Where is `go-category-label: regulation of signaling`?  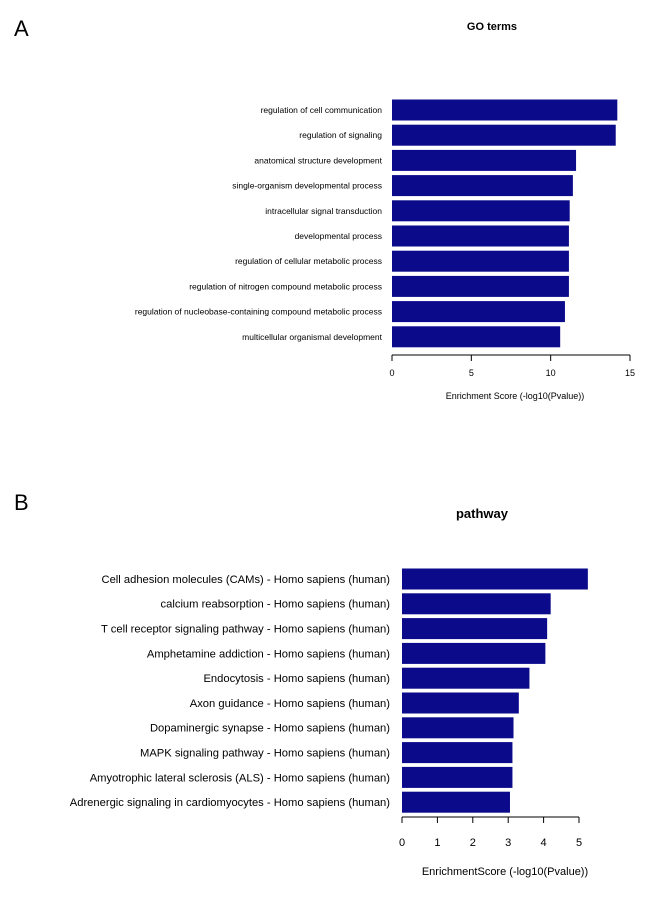 go-category-label: regulation of signaling is located at coordinates (340, 135).